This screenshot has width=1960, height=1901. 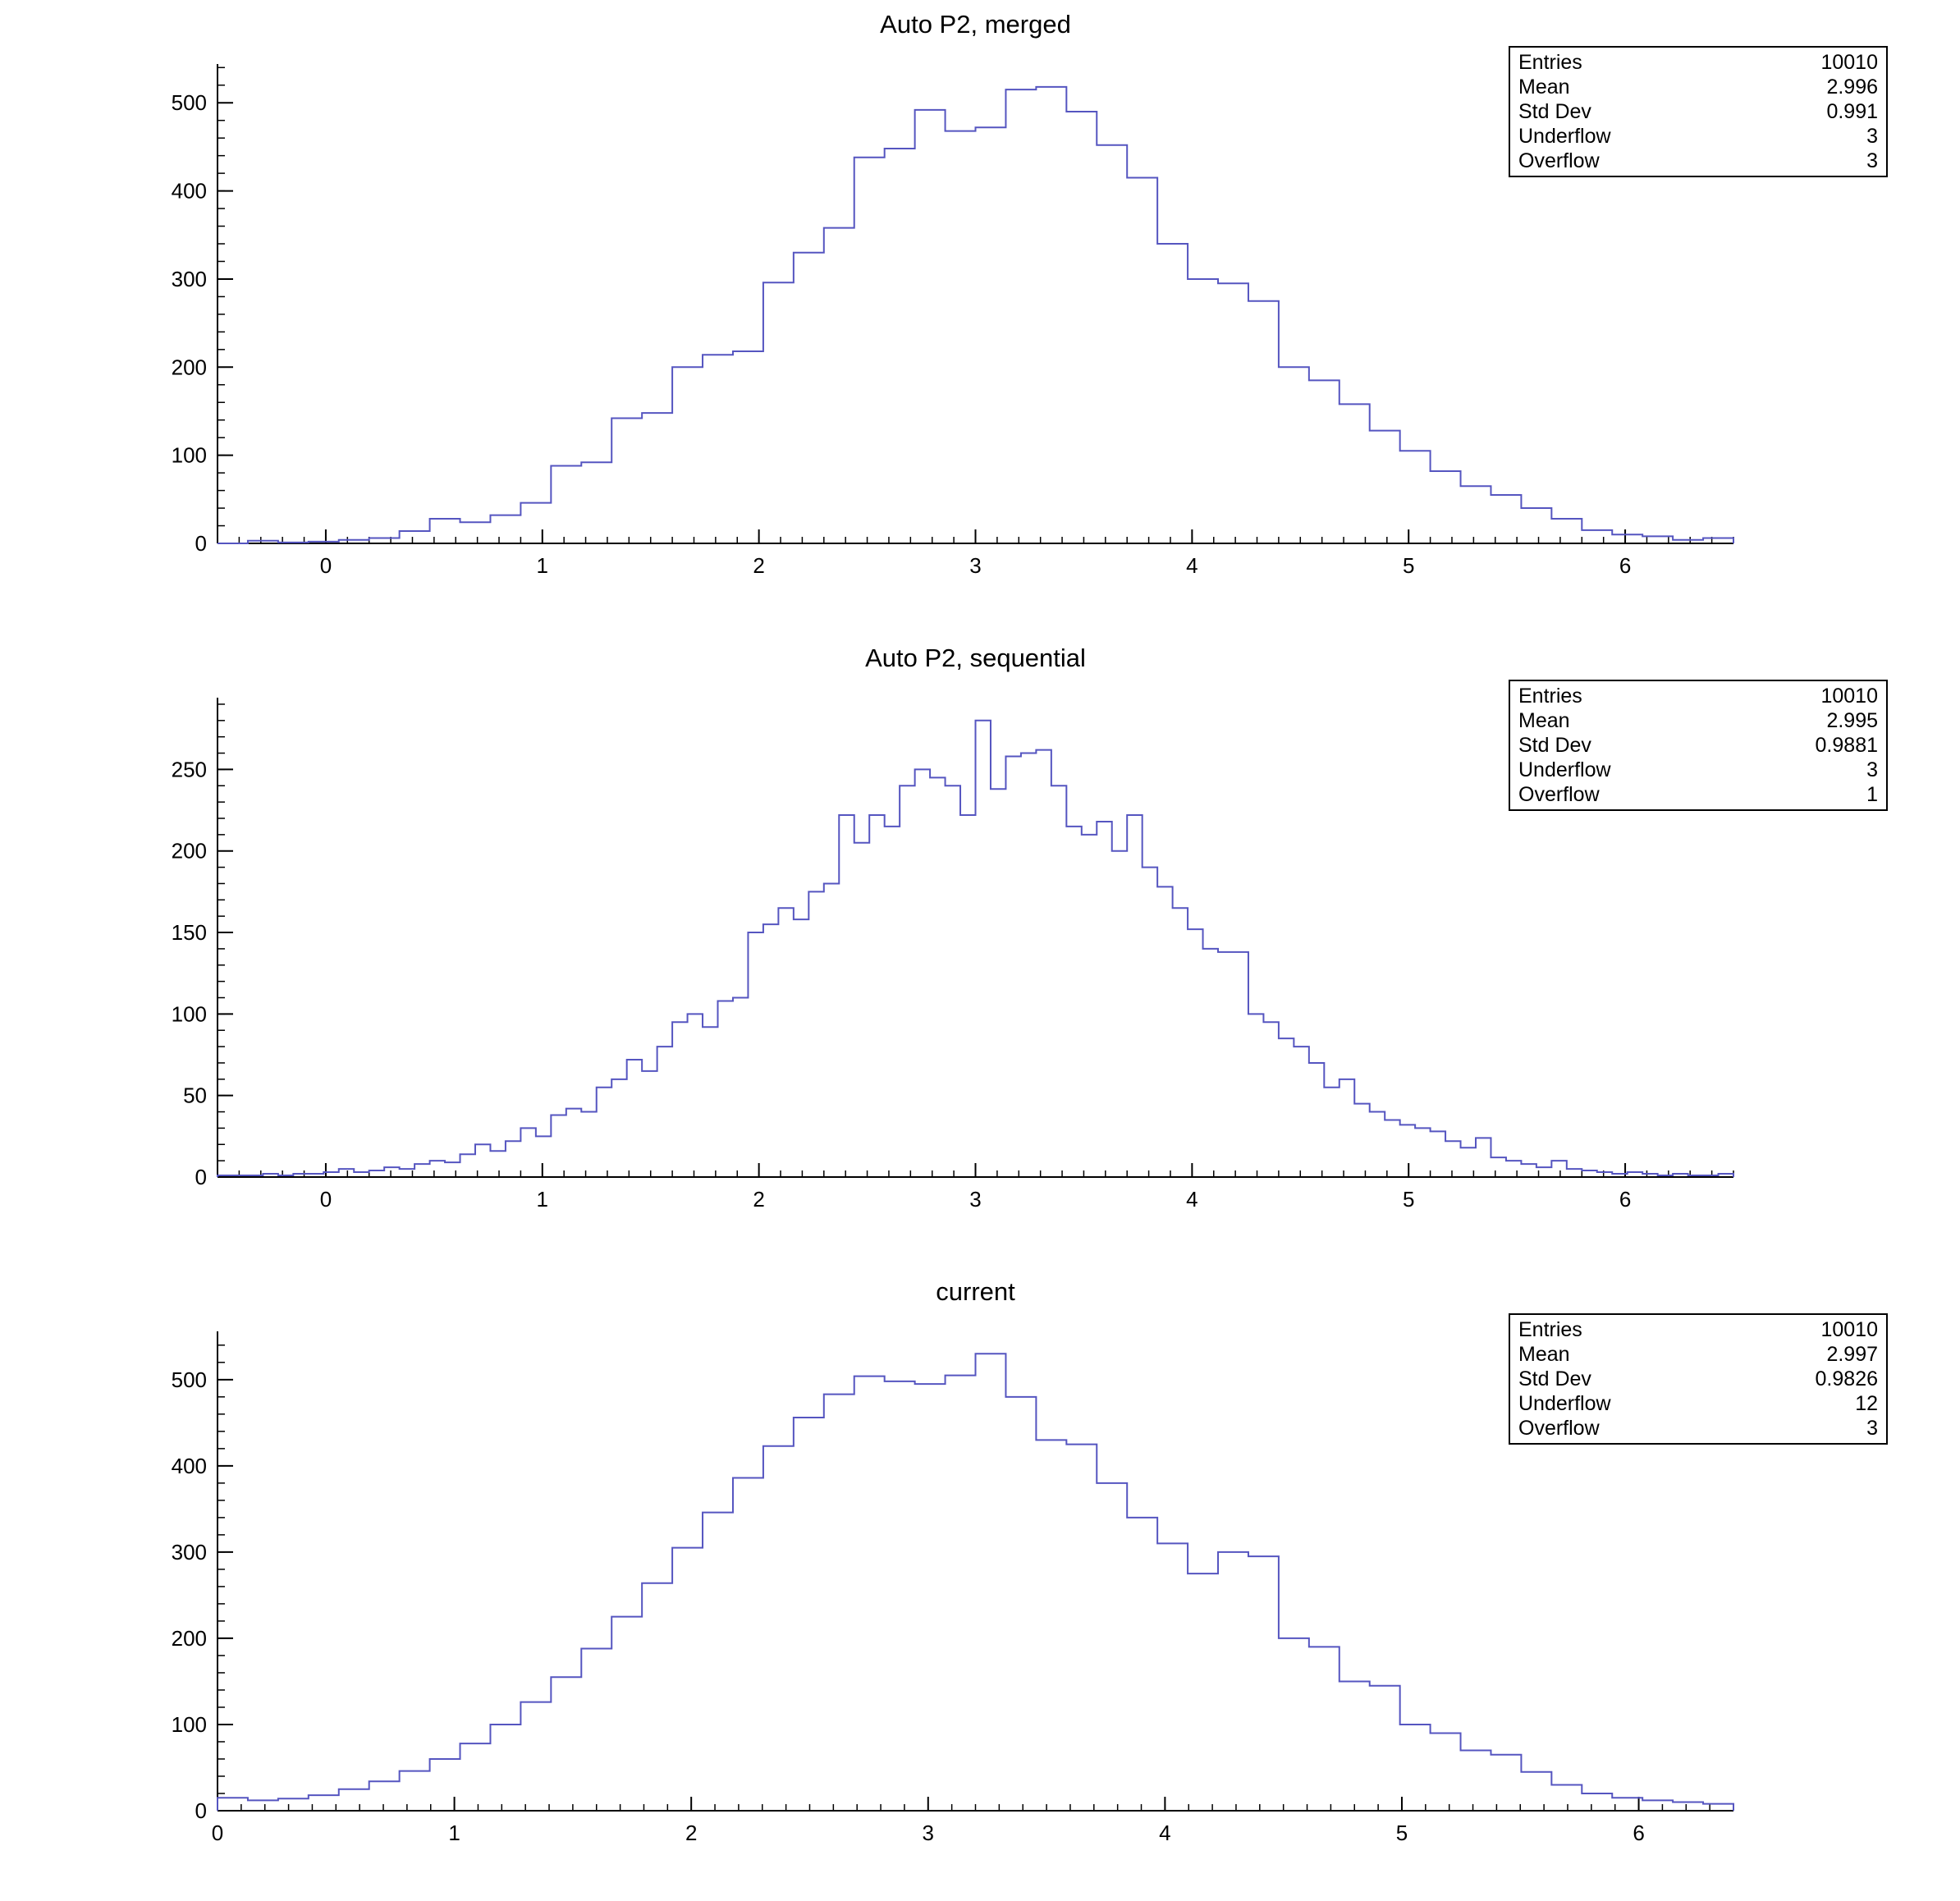 What do you see at coordinates (1866, 1403) in the screenshot?
I see `stats-value-underflow: 12` at bounding box center [1866, 1403].